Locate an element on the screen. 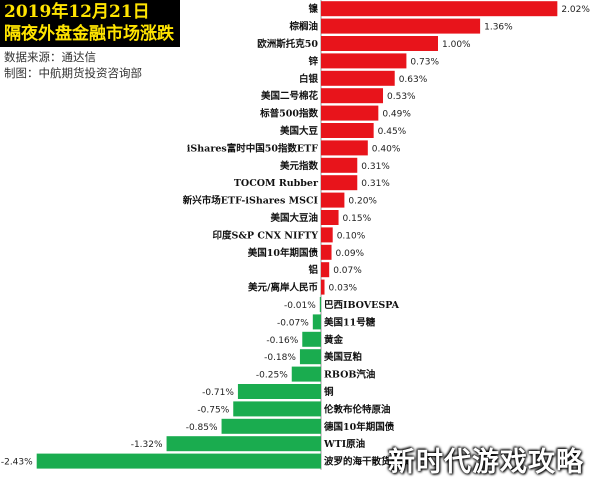  value-label: 0.03% is located at coordinates (343, 289).